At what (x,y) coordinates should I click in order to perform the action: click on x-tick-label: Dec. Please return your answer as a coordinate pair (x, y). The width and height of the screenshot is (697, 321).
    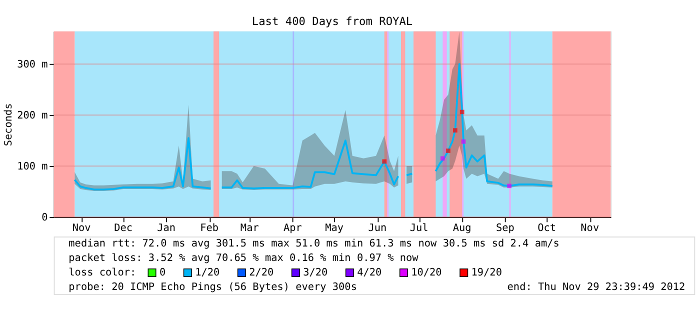
    Looking at the image, I should click on (123, 228).